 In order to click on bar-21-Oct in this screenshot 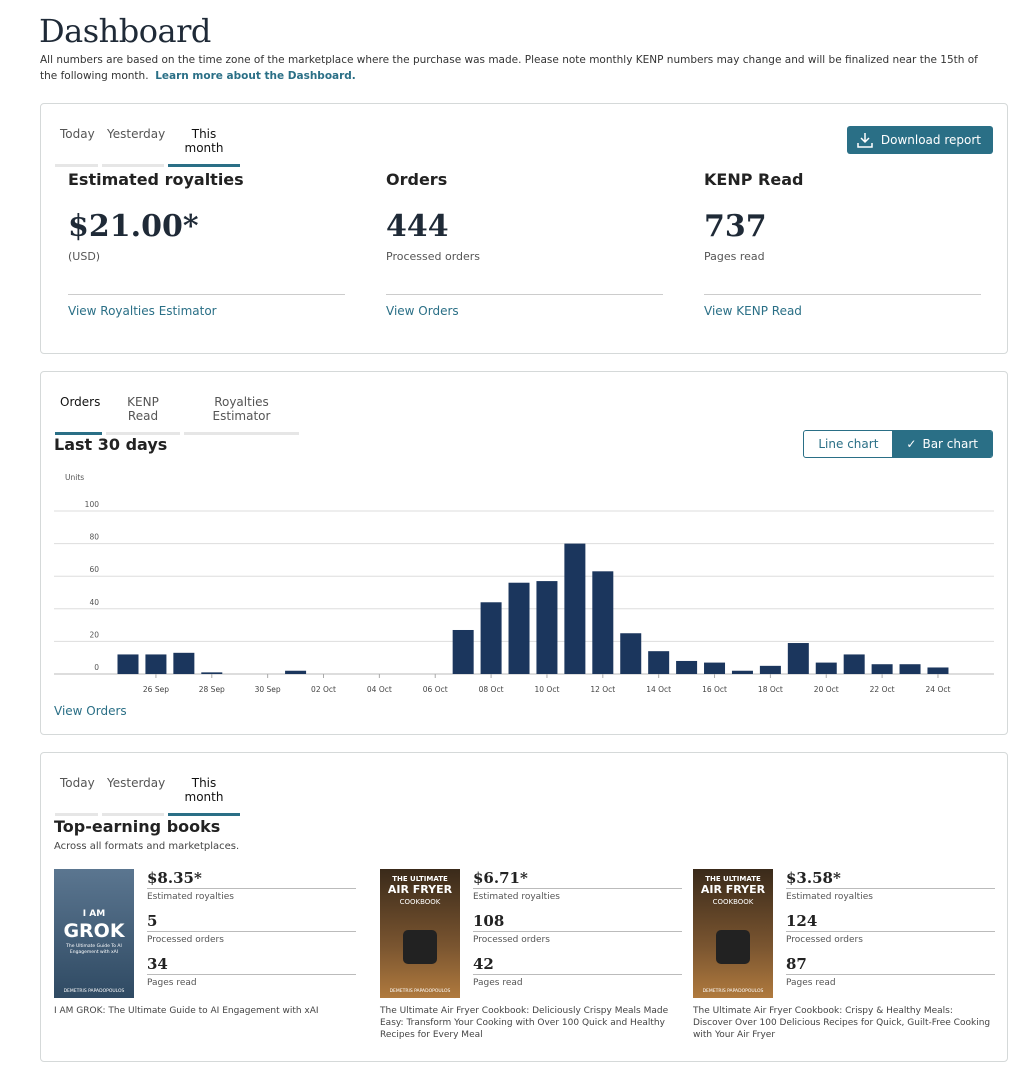, I will do `click(854, 664)`.